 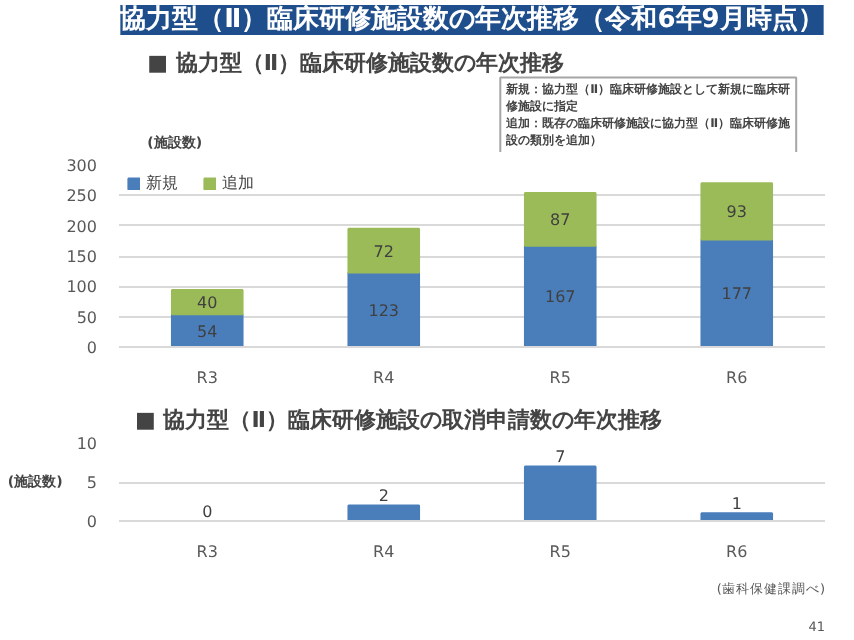 What do you see at coordinates (356, 63) in the screenshot?
I see `chart-subtitle: ■ 協力型（Ⅱ）臨床研修施設数の年次推移` at bounding box center [356, 63].